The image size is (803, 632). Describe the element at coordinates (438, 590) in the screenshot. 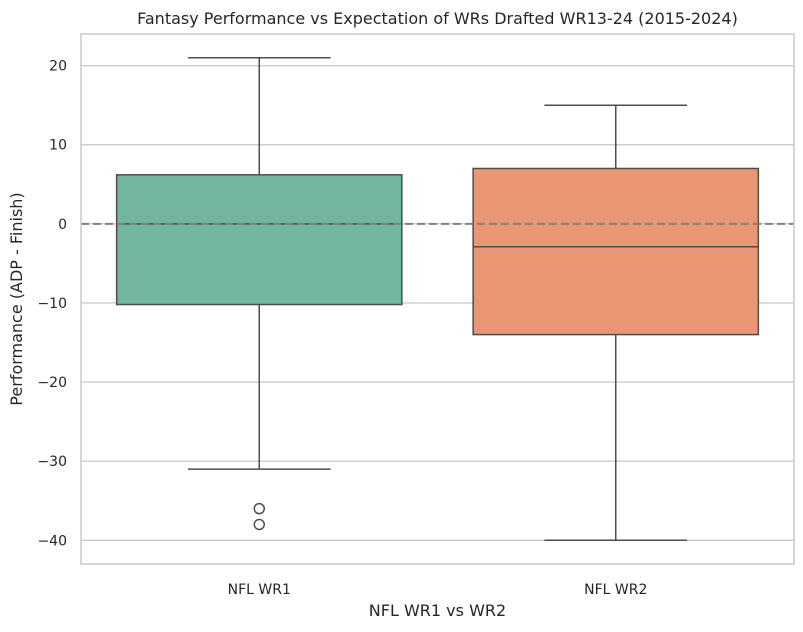

I see `x-tick-labels: NFL WR1 NFL WR2` at that location.